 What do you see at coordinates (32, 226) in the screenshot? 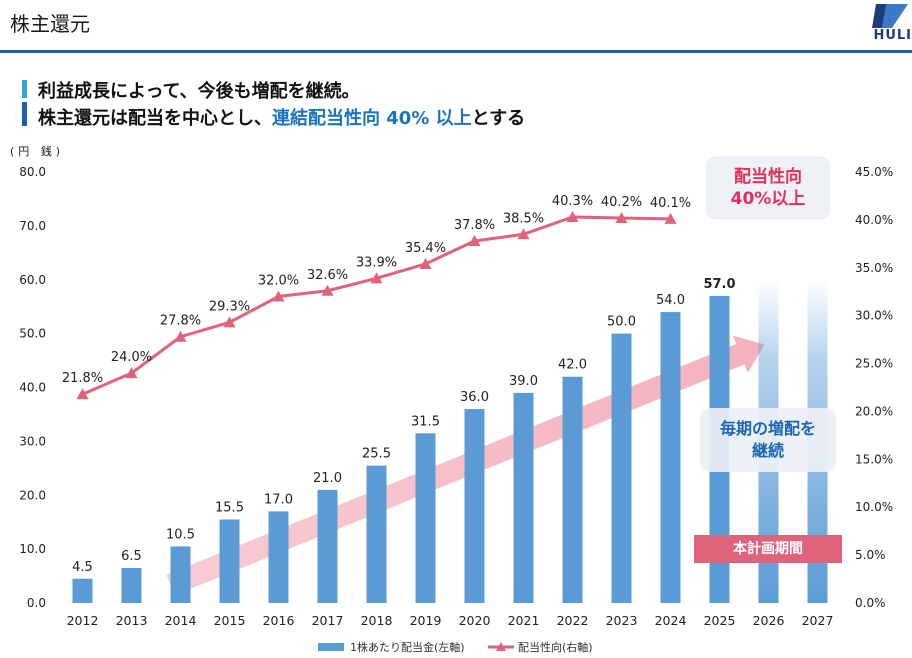
I see `y-left-tick-label: 70.0` at bounding box center [32, 226].